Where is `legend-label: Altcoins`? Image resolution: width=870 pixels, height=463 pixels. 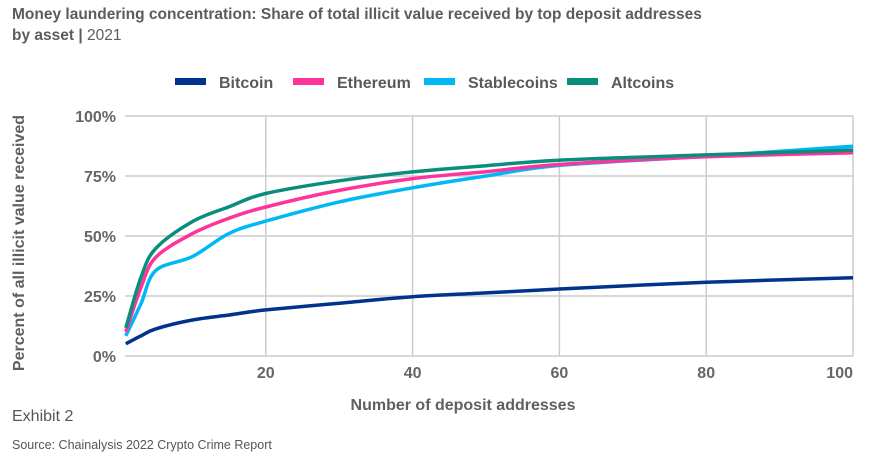
legend-label: Altcoins is located at coordinates (642, 83).